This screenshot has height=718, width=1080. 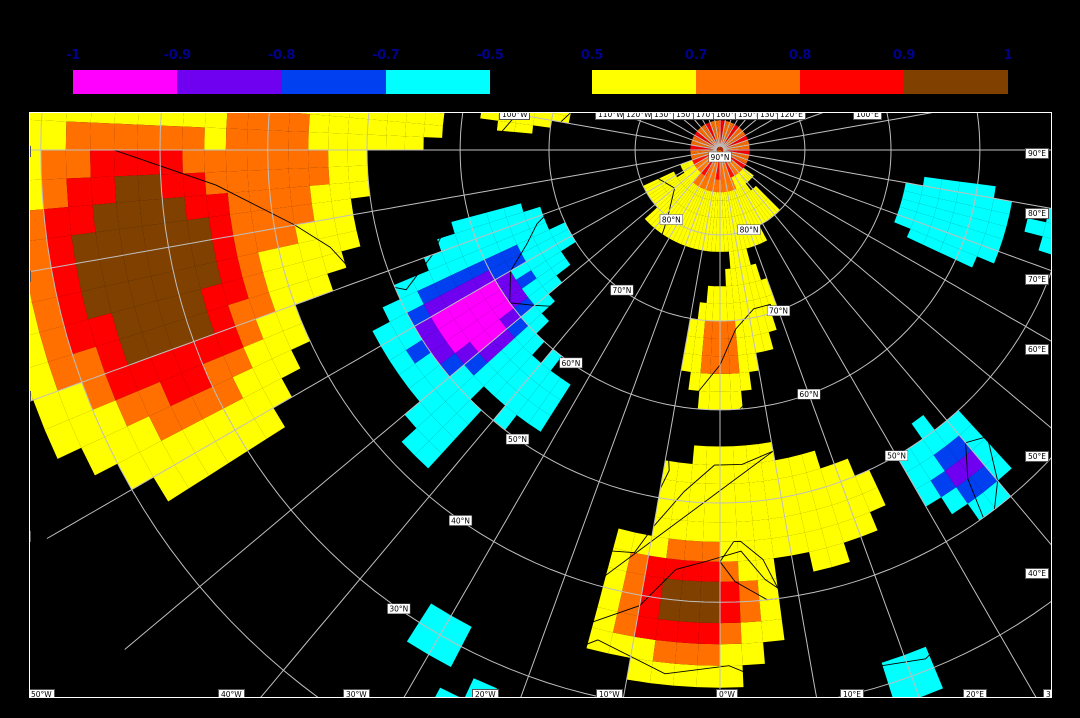 I want to click on positive-correlation-colorbar: 0.5 0.7 0.8 0.9 1, so click(x=797, y=71).